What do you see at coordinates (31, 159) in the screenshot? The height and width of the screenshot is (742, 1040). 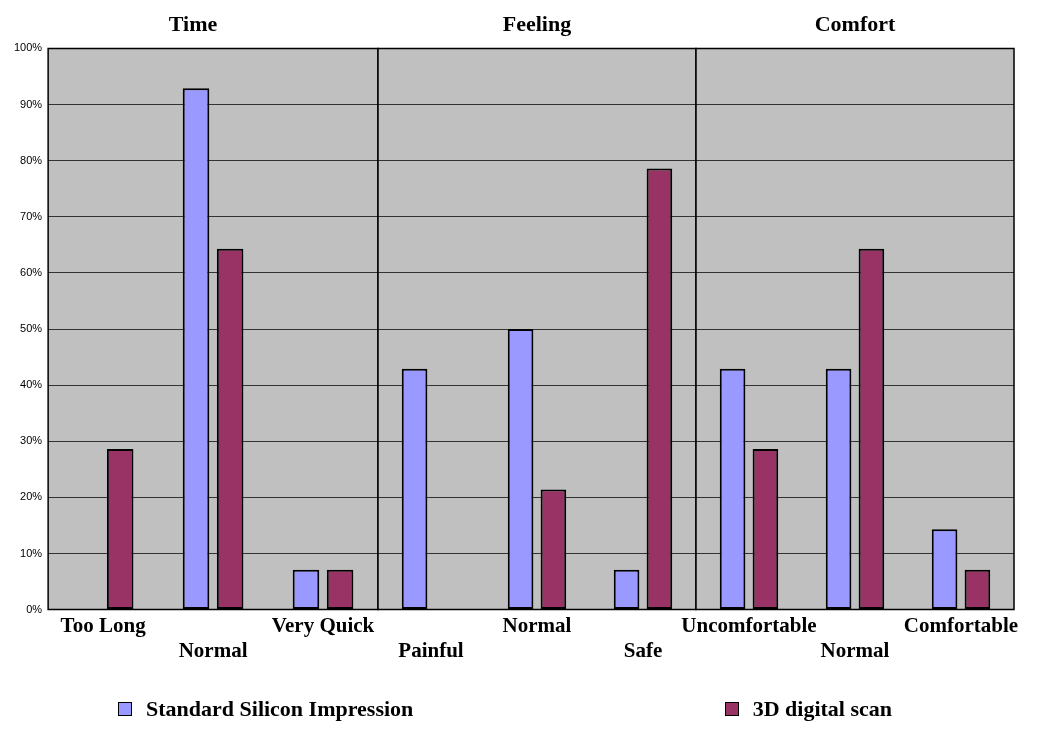 I see `y-tick-label: 80%` at bounding box center [31, 159].